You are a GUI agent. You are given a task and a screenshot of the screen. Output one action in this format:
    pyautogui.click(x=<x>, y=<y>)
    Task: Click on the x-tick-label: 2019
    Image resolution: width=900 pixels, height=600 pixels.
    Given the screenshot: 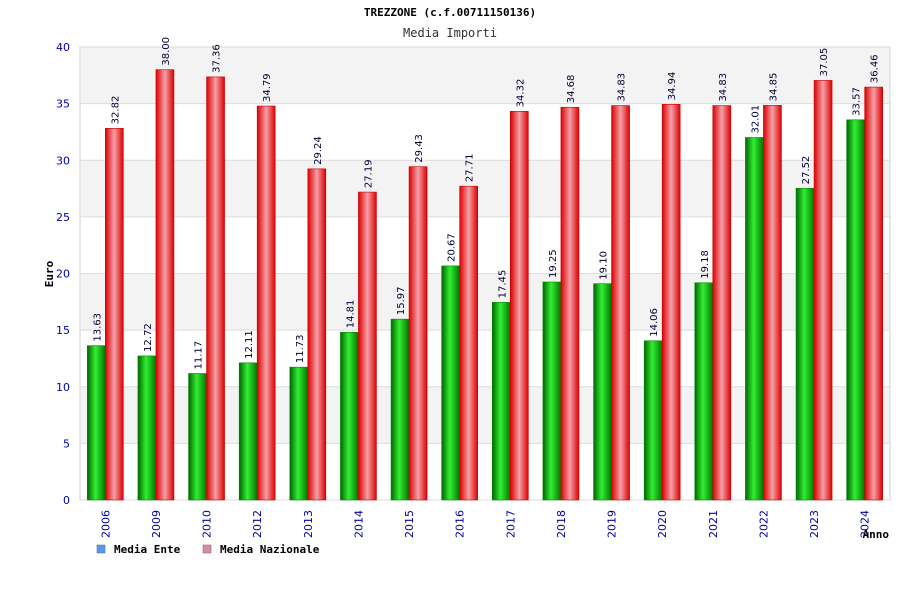 What is the action you would take?
    pyautogui.click(x=612, y=524)
    